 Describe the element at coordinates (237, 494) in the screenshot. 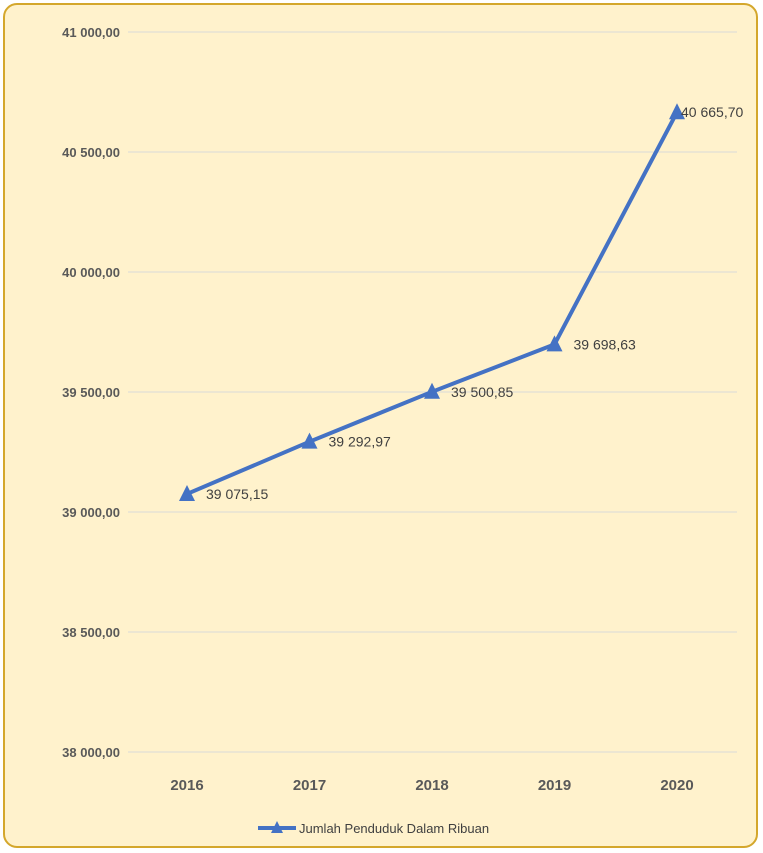

I see `data-label: 39 075,15` at that location.